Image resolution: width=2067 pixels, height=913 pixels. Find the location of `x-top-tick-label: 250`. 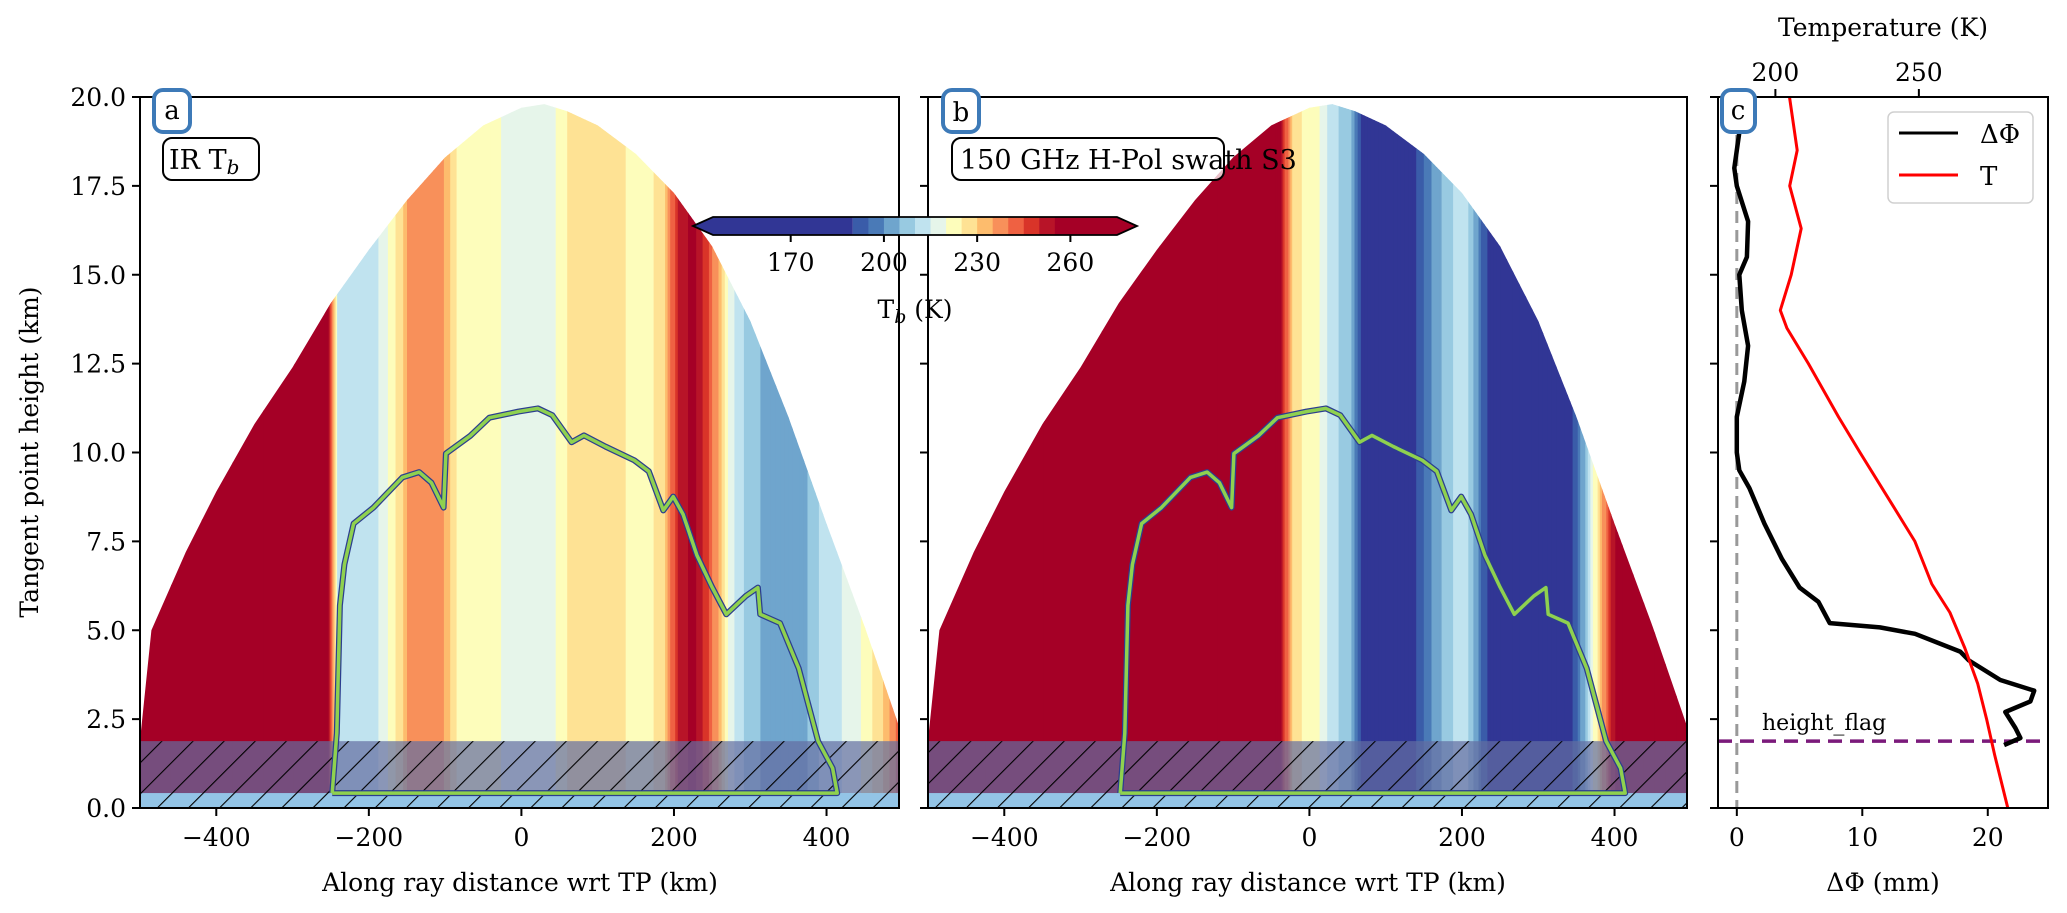

x-top-tick-label: 250 is located at coordinates (1919, 72).